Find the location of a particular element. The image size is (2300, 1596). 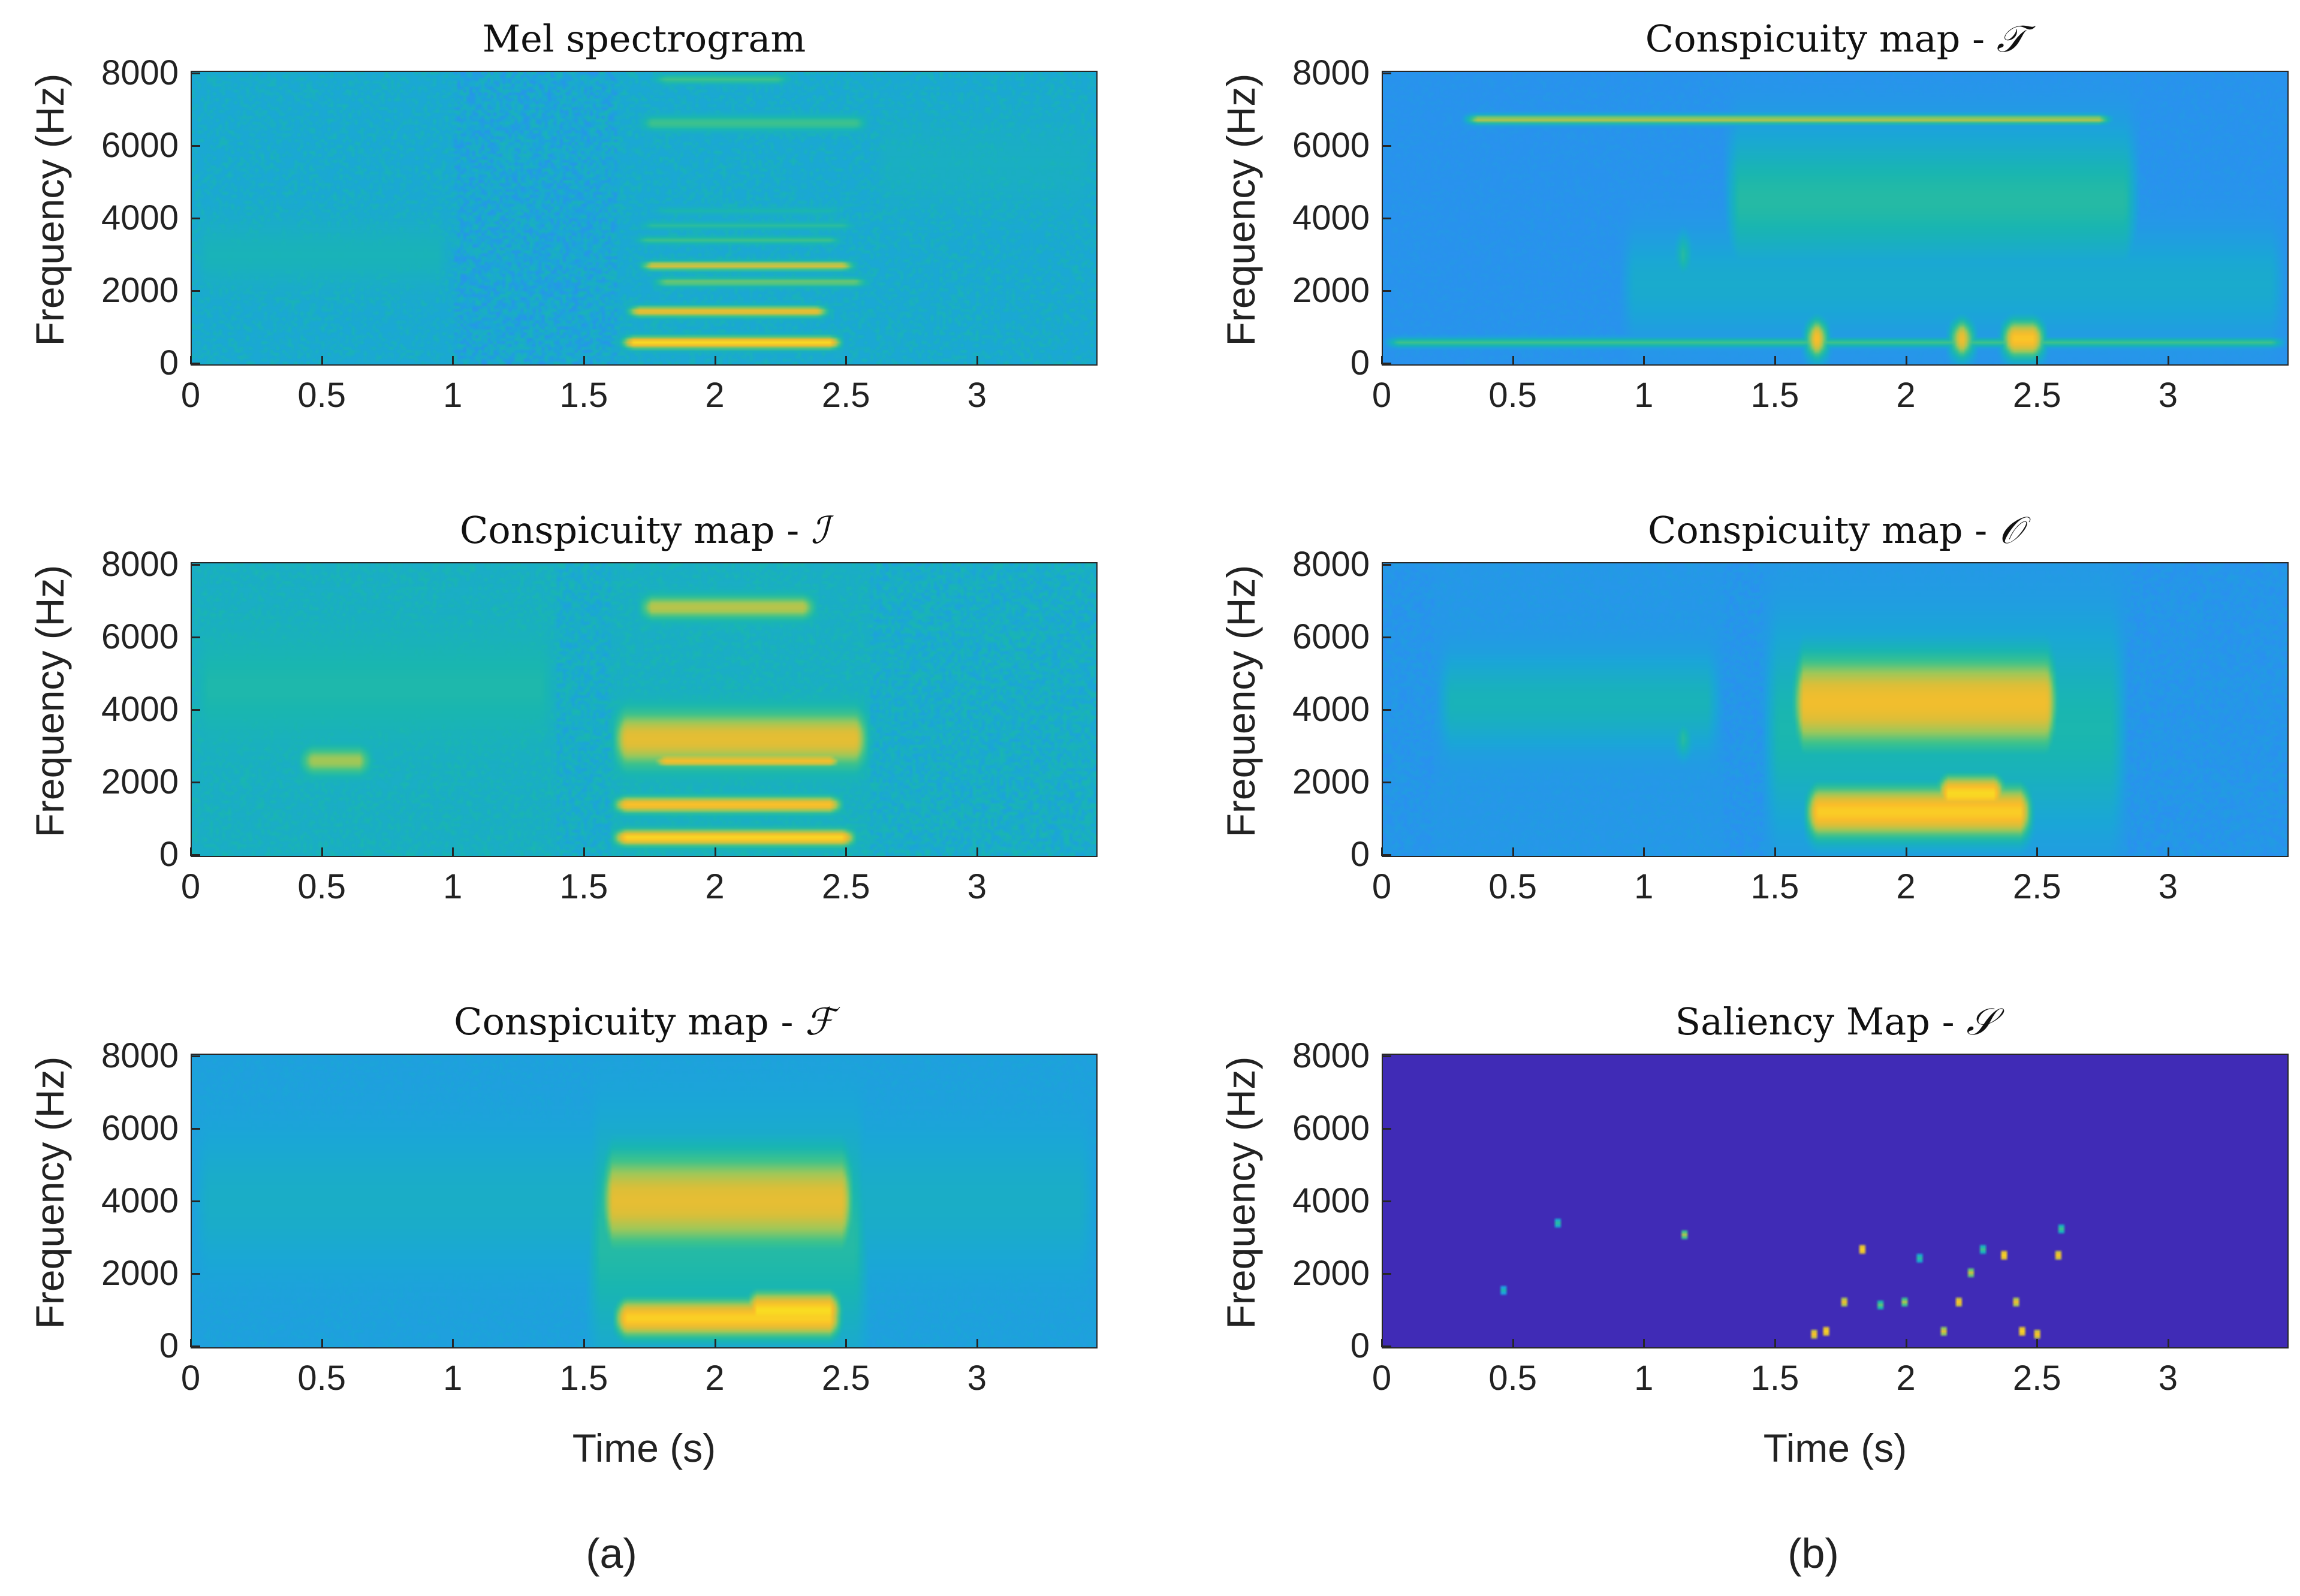

chart-title-symbol: ℱ is located at coordinates (819, 1021).